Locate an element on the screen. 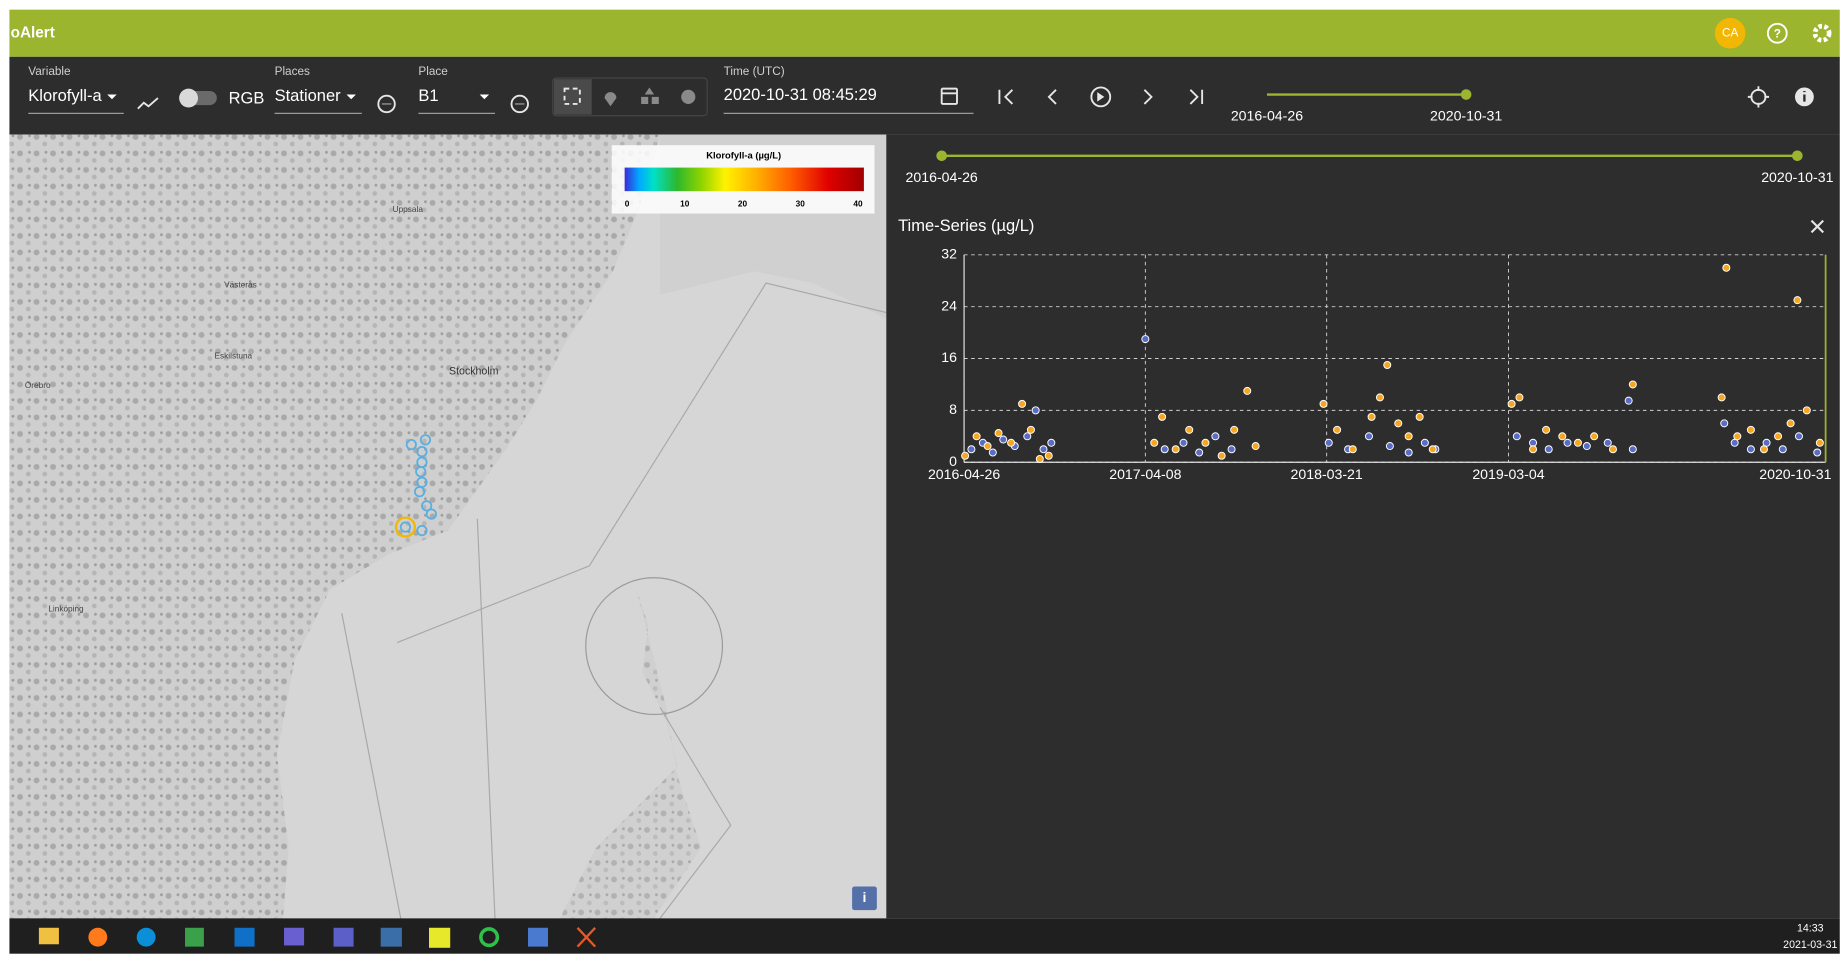  legend-ticks: 0 10 20 30 40 is located at coordinates (744, 203).